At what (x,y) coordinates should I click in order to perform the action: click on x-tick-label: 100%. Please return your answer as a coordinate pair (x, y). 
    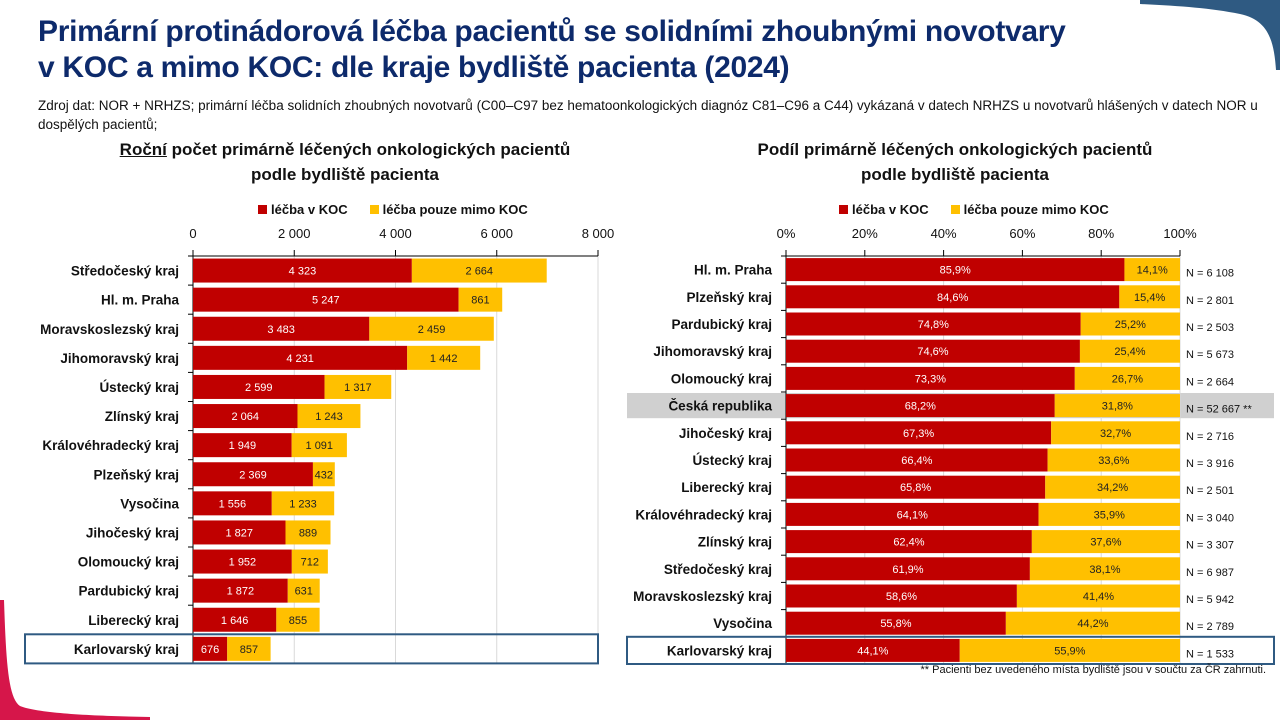
    Looking at the image, I should click on (1180, 233).